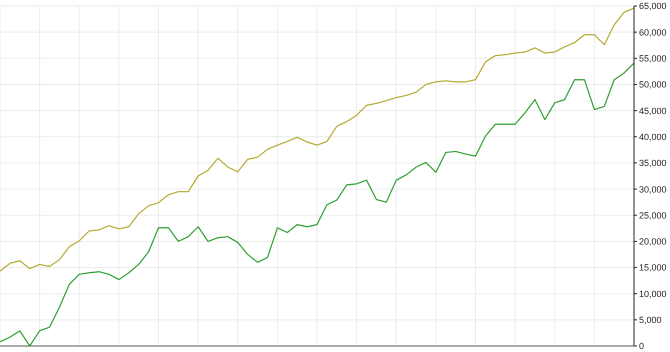 This screenshot has width=670, height=352. Describe the element at coordinates (653, 85) in the screenshot. I see `y-tick-label: 50,000` at that location.